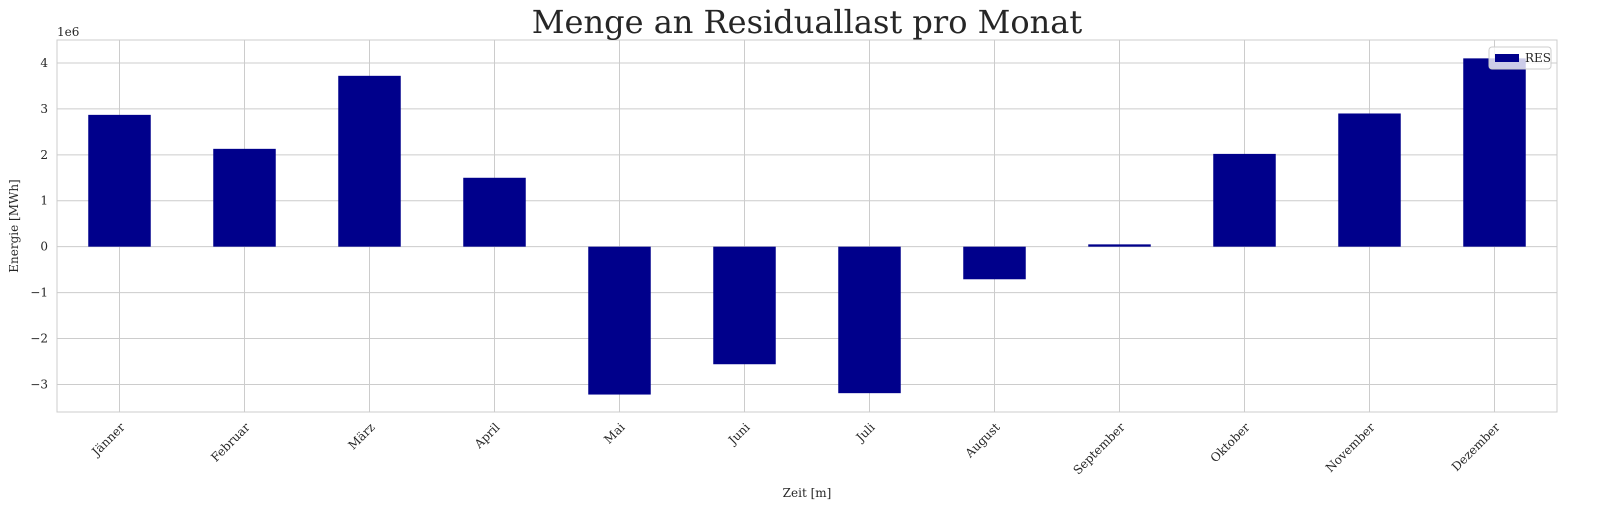 This screenshot has height=524, width=1618. Describe the element at coordinates (44, 63) in the screenshot. I see `y-tick-label: 4` at that location.